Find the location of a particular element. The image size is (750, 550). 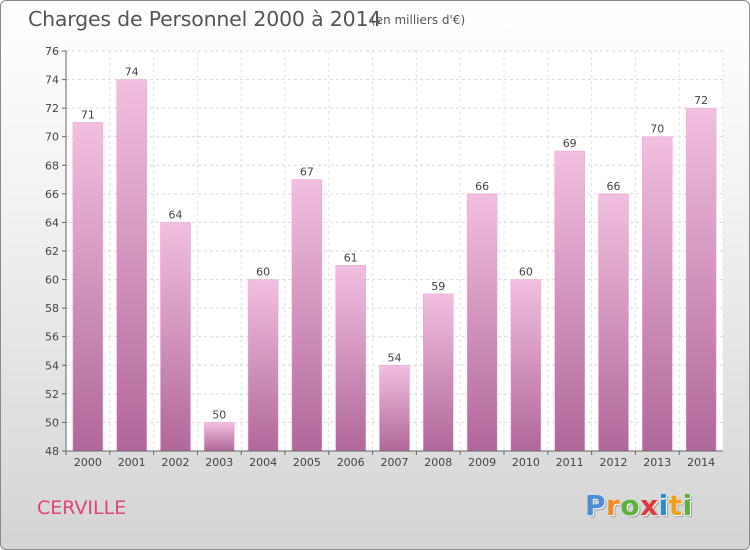

y-tick-label: 64 is located at coordinates (52, 222).